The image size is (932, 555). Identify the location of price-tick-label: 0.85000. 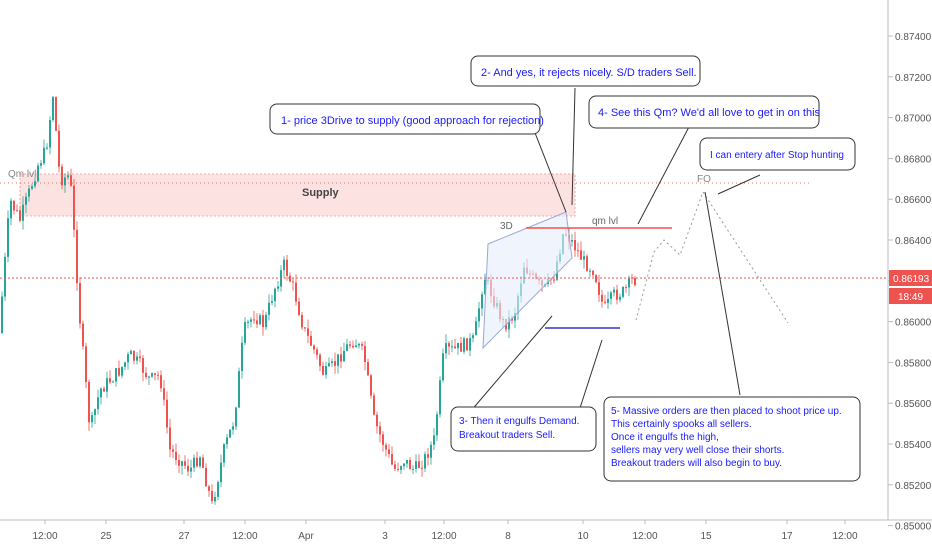
(913, 527).